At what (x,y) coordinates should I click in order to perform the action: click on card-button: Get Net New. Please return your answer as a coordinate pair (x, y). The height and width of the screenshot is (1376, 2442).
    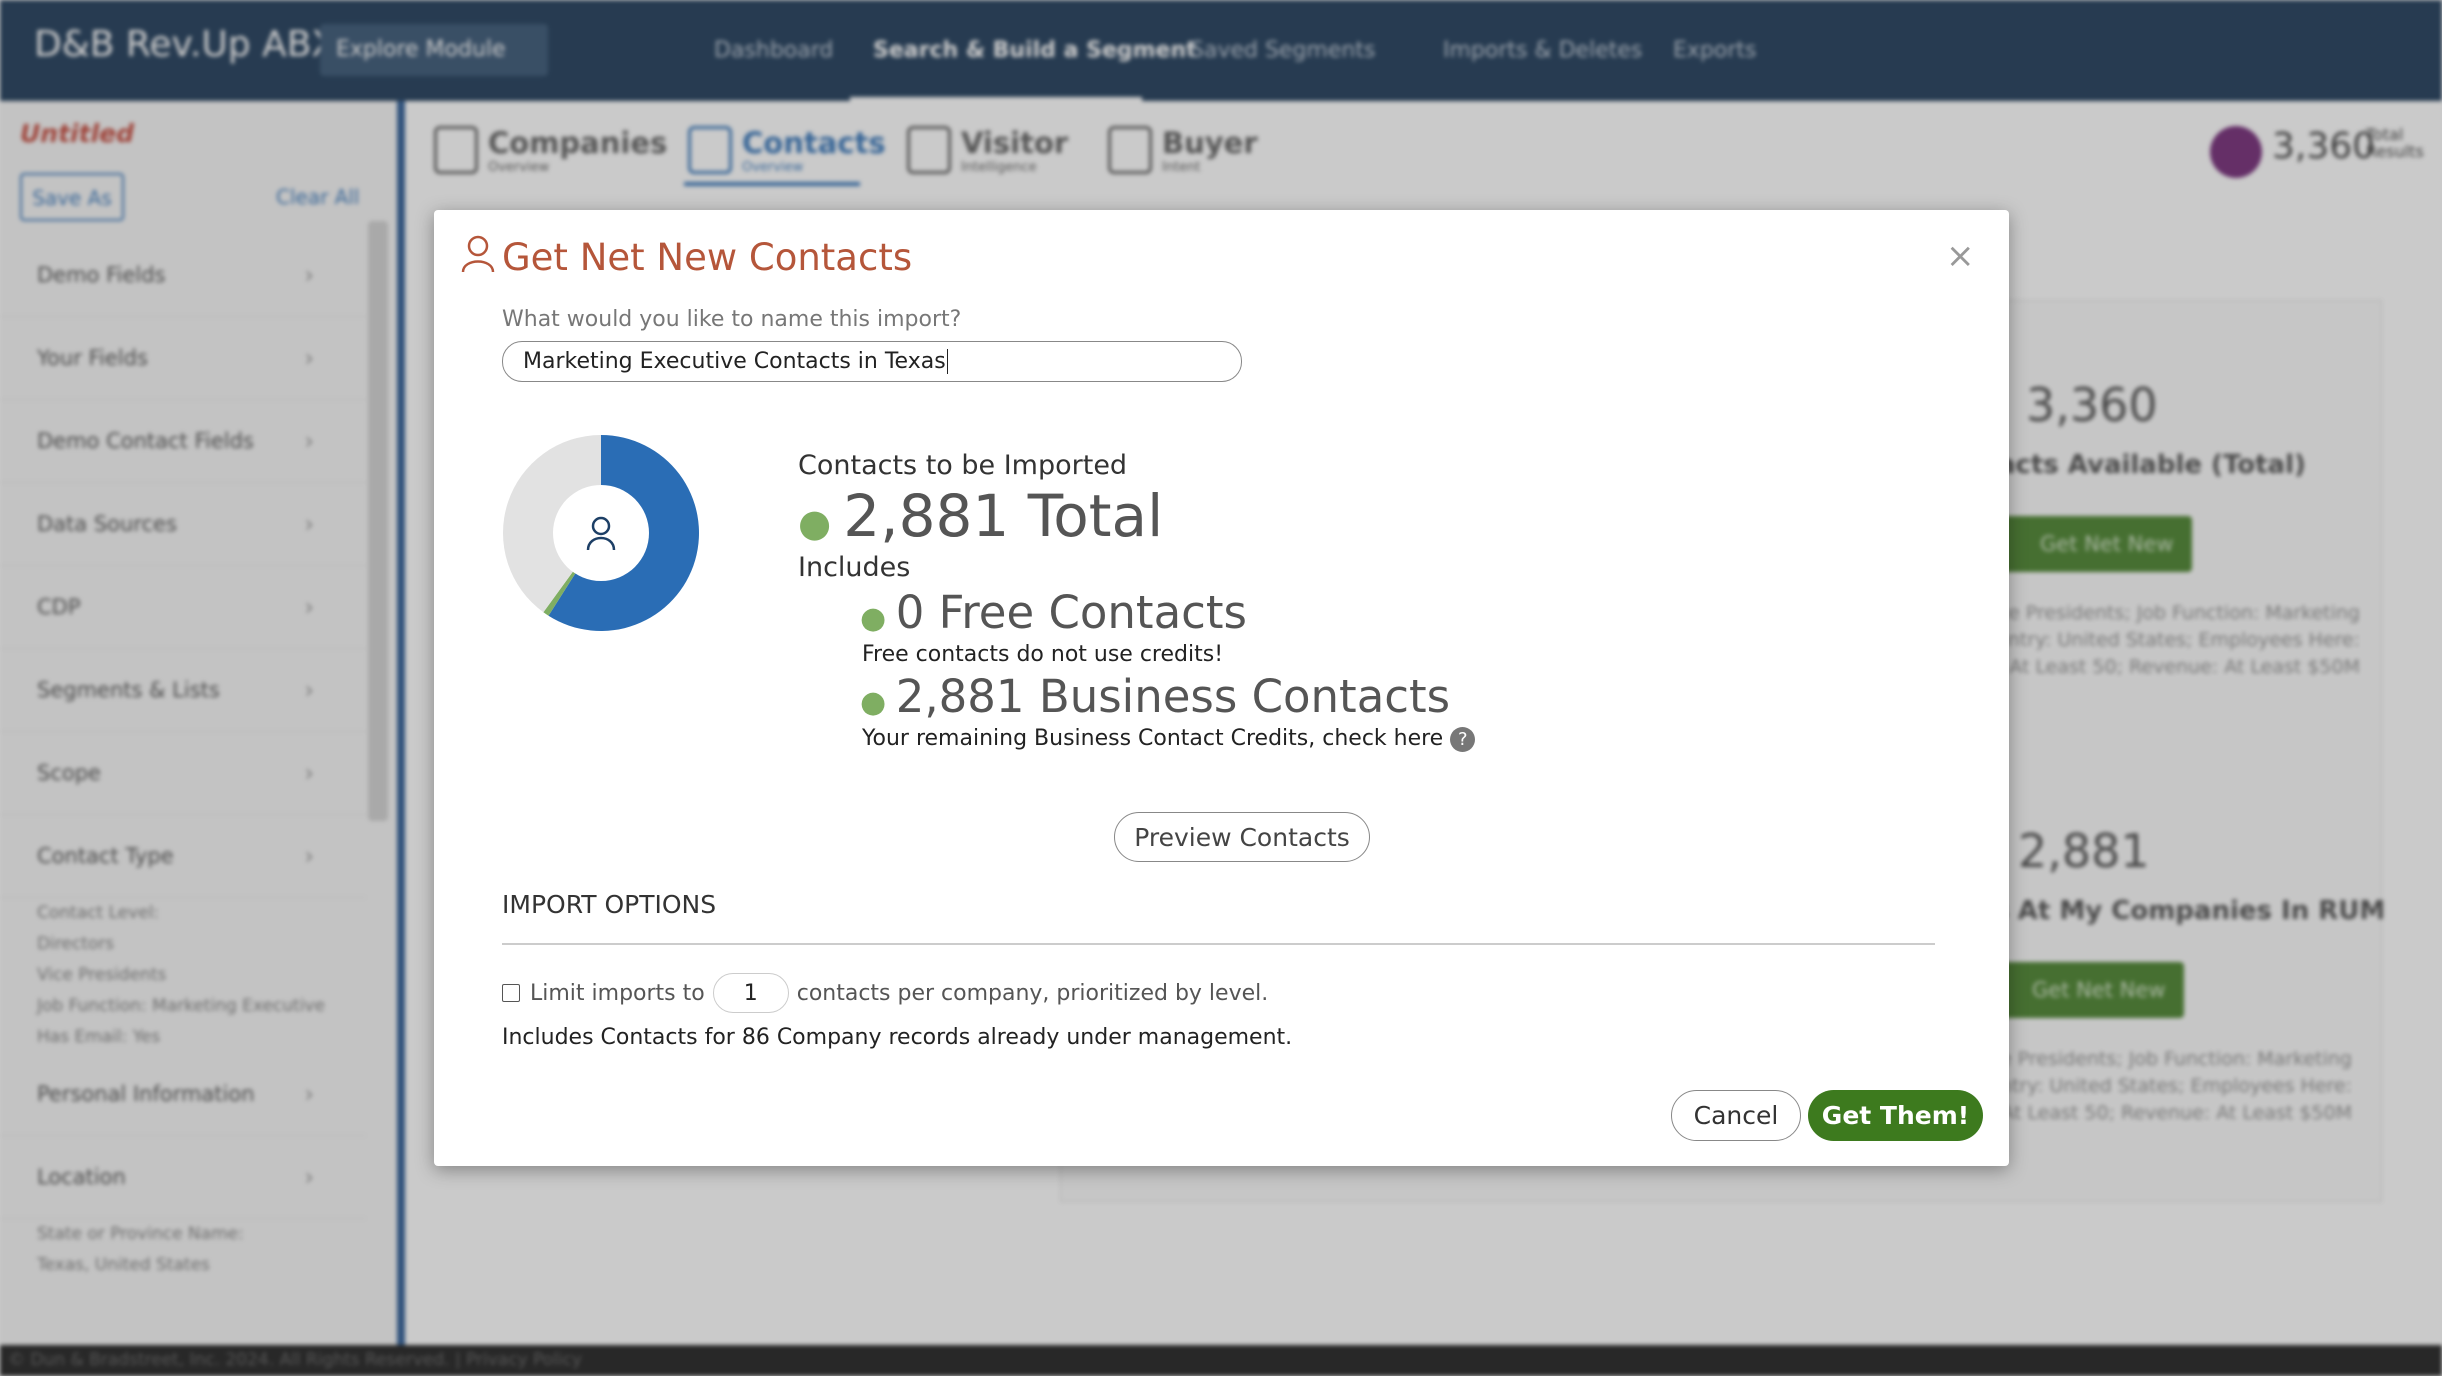
    Looking at the image, I should click on (2071, 544).